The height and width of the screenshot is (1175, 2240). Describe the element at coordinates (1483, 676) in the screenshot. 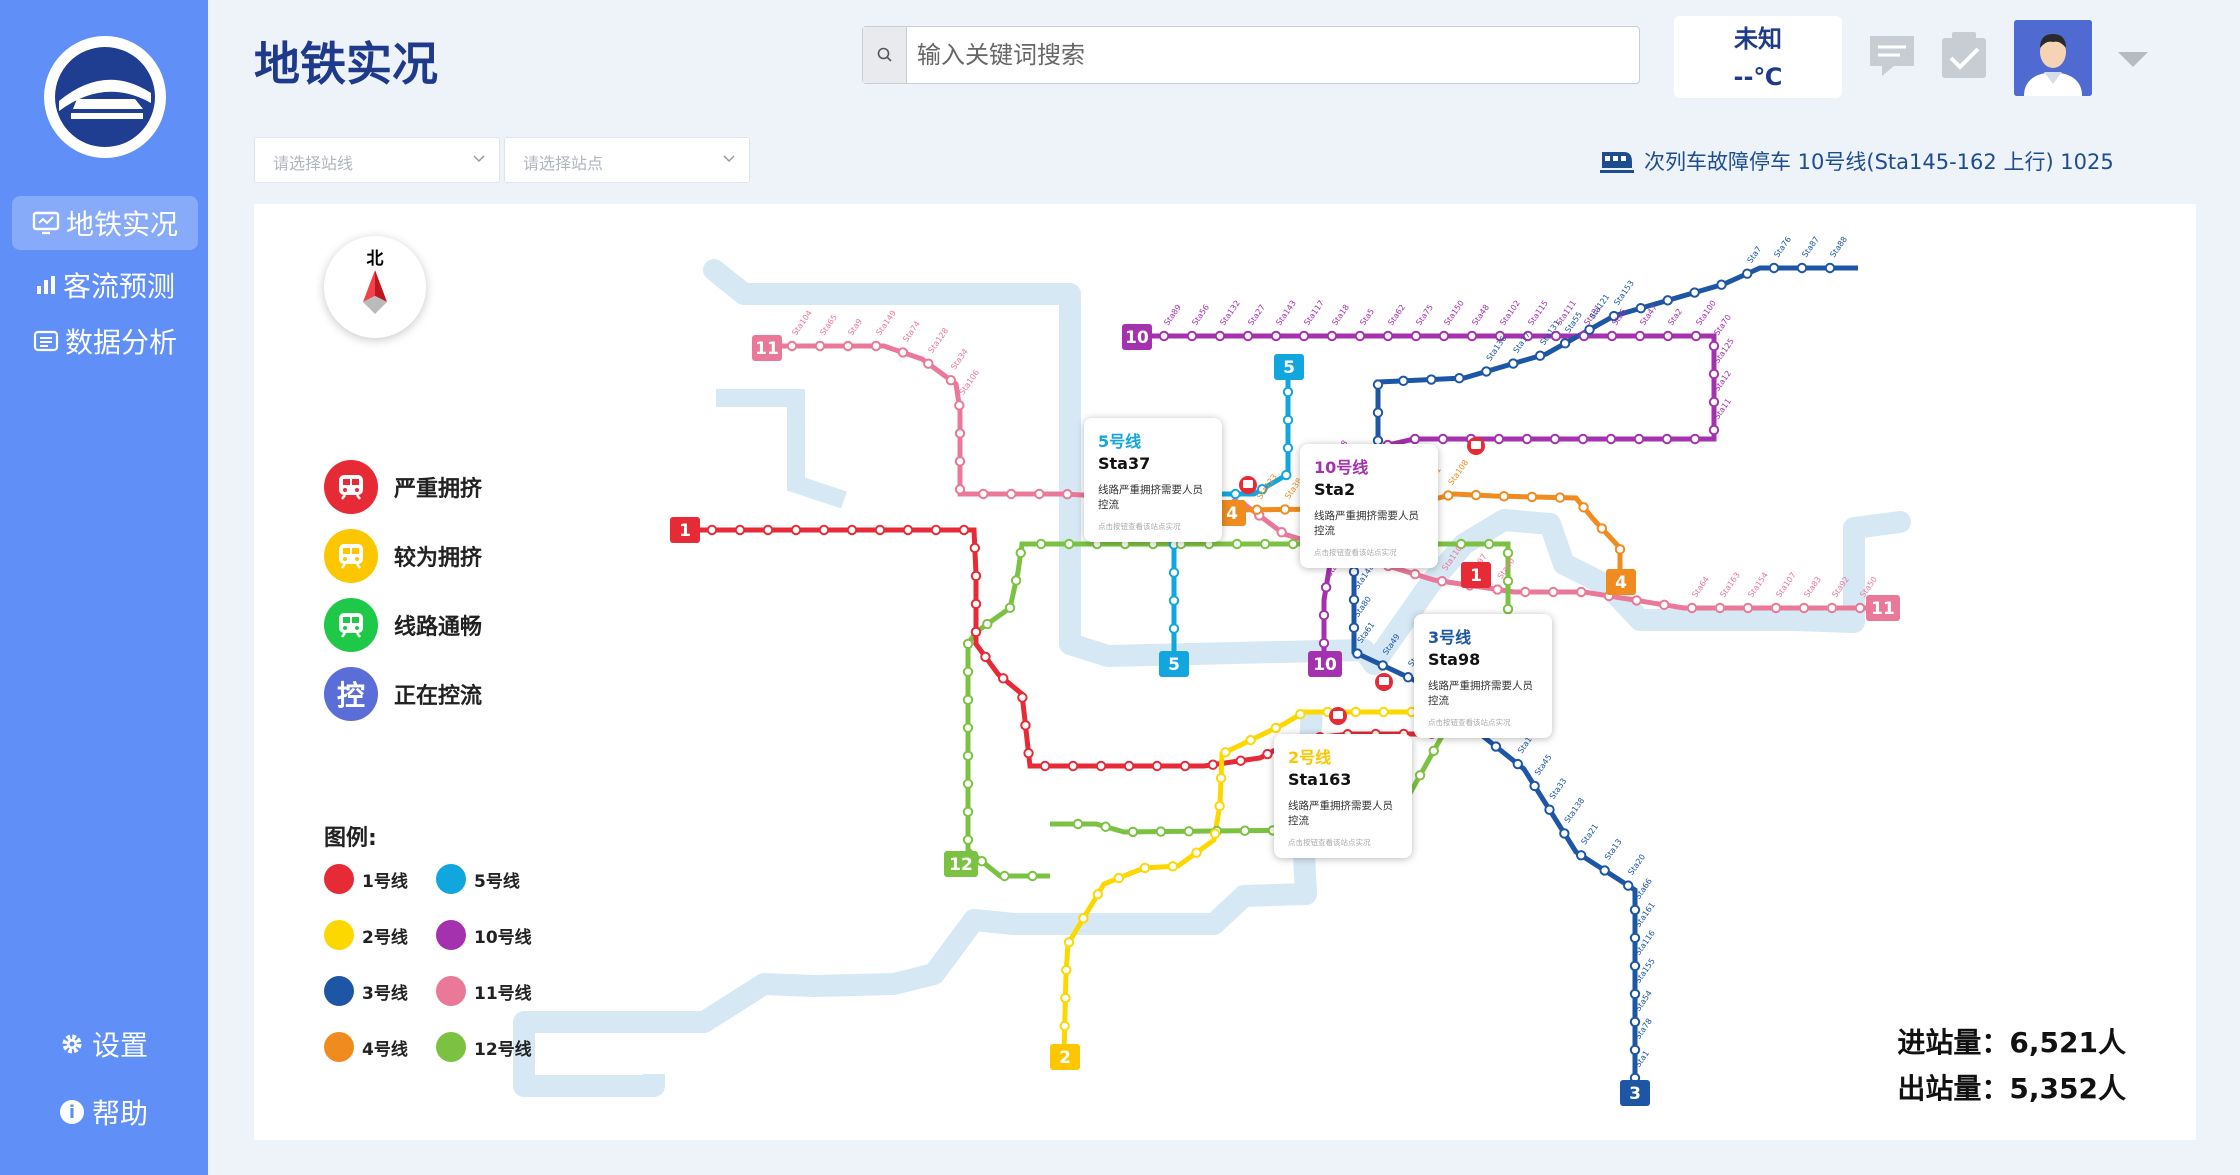

I see `station-popup-sta98: 3号线 Sta98 线路严重拥挤需要人员控流 点击按钮查看该站点实况` at that location.